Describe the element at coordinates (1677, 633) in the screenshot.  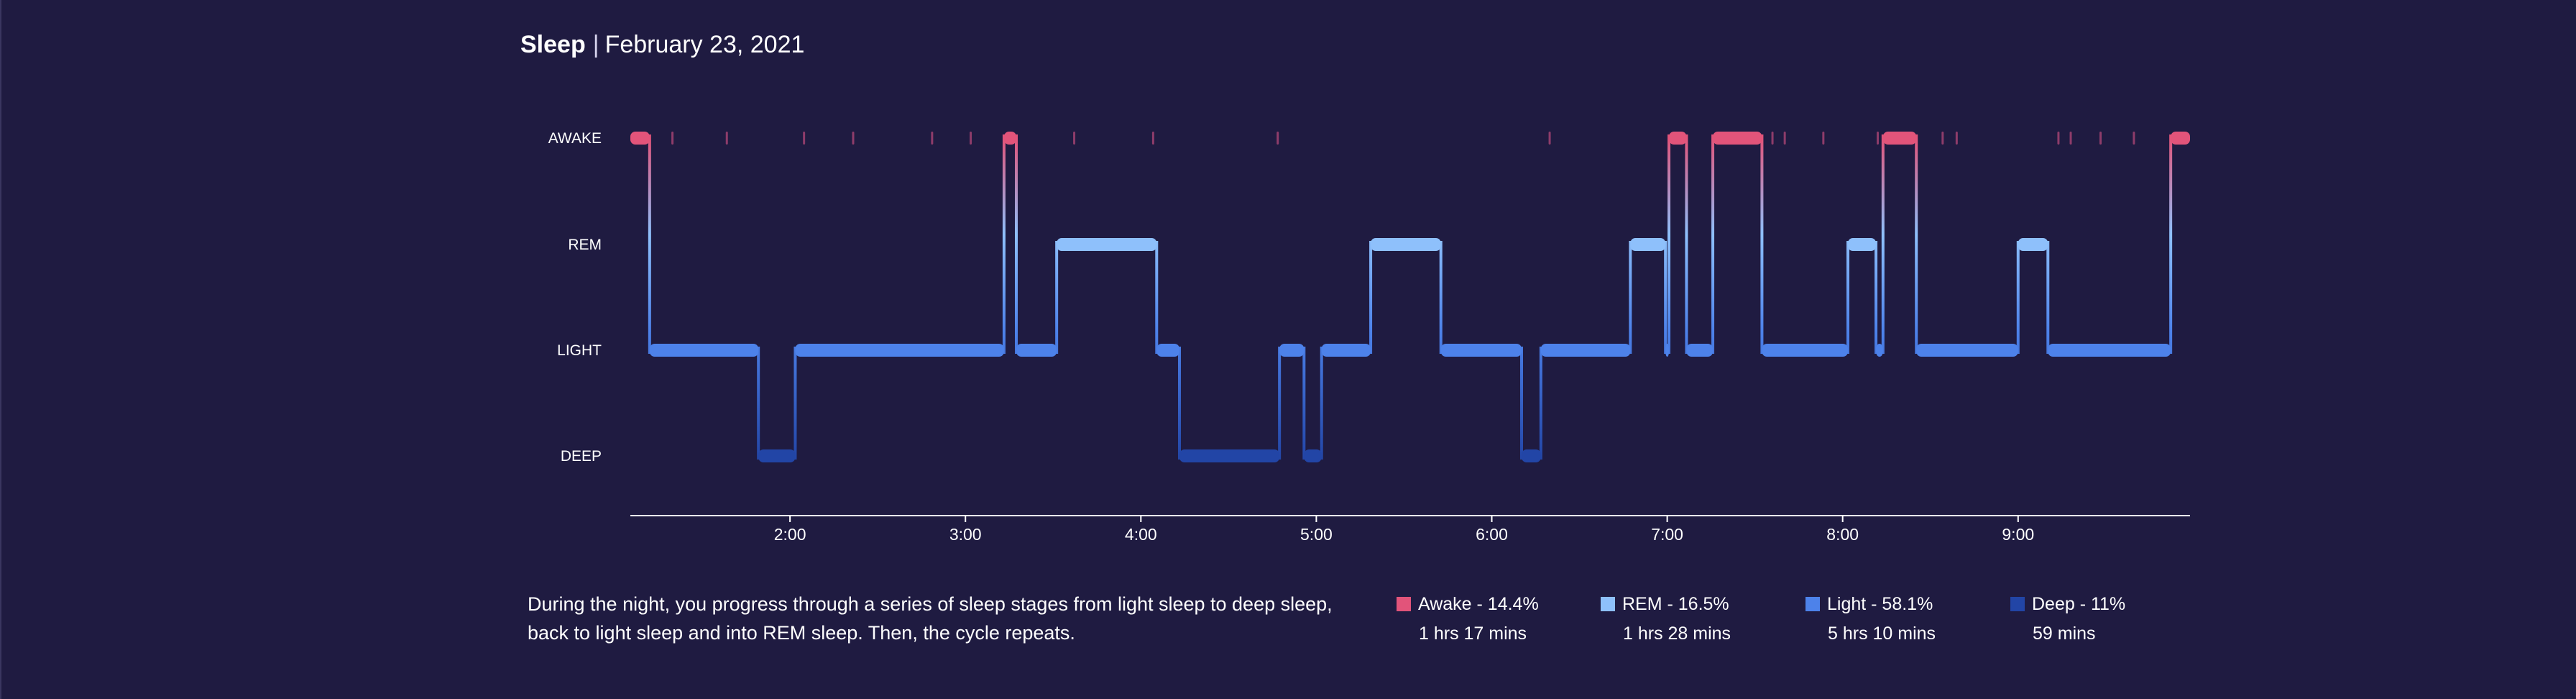
I see `legend-duration: 1 hrs 28 mins` at that location.